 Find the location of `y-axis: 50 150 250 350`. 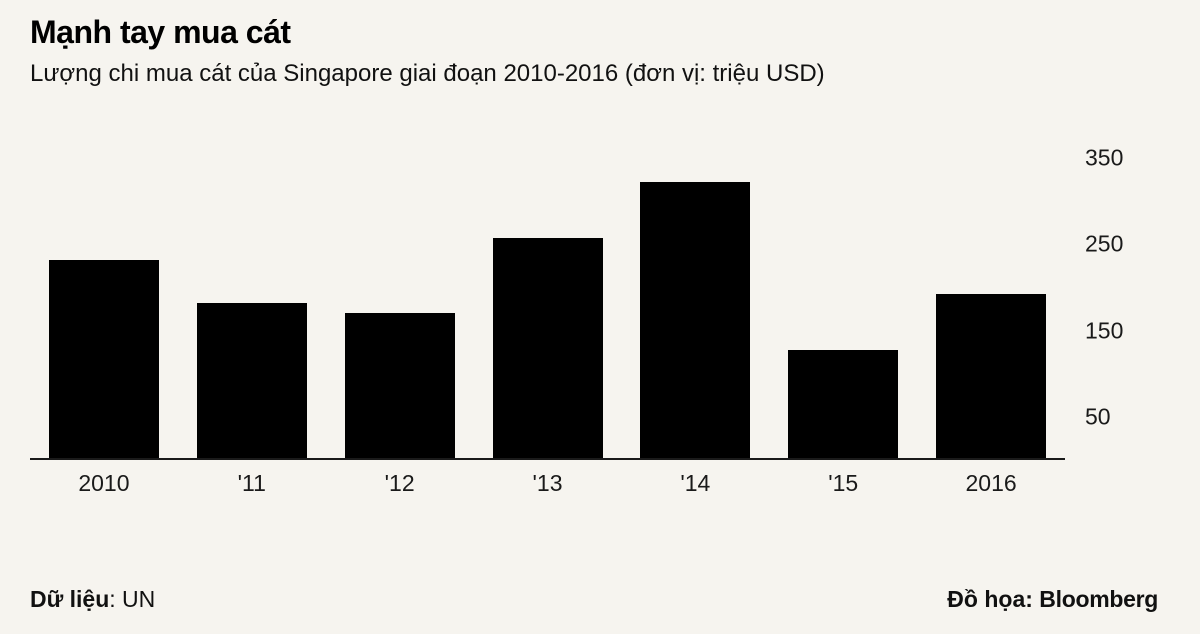

y-axis: 50 150 250 350 is located at coordinates (1130, 302).